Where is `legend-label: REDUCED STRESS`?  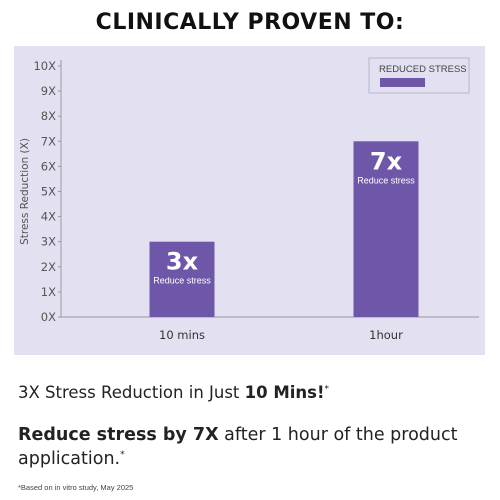
legend-label: REDUCED STRESS is located at coordinates (423, 69).